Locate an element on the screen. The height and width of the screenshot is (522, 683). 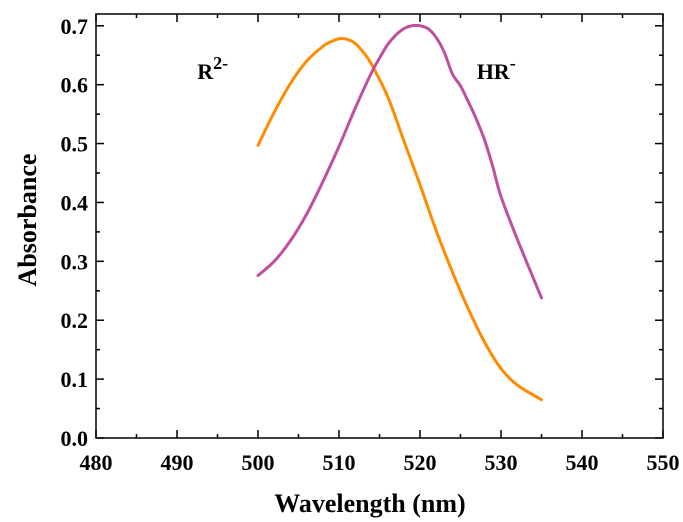
series-label-superscript: 2- is located at coordinates (220, 63).